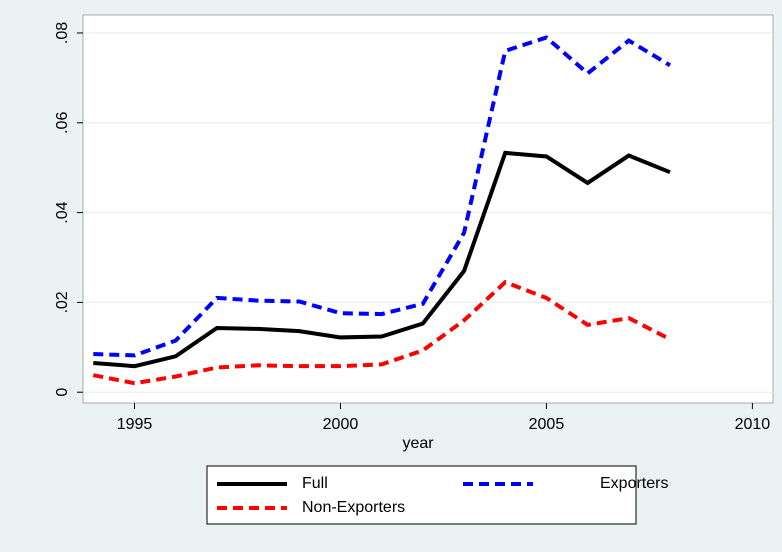 The height and width of the screenshot is (552, 782). What do you see at coordinates (418, 443) in the screenshot?
I see `x-axis-label: year` at bounding box center [418, 443].